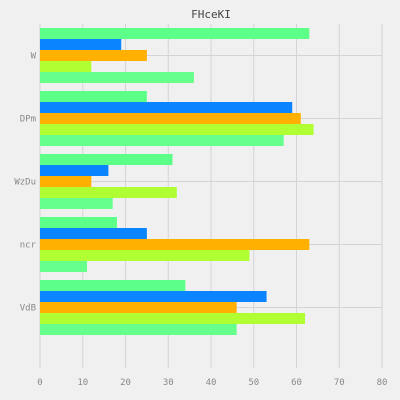  I want to click on y-tick-label: ncr, so click(28, 246).